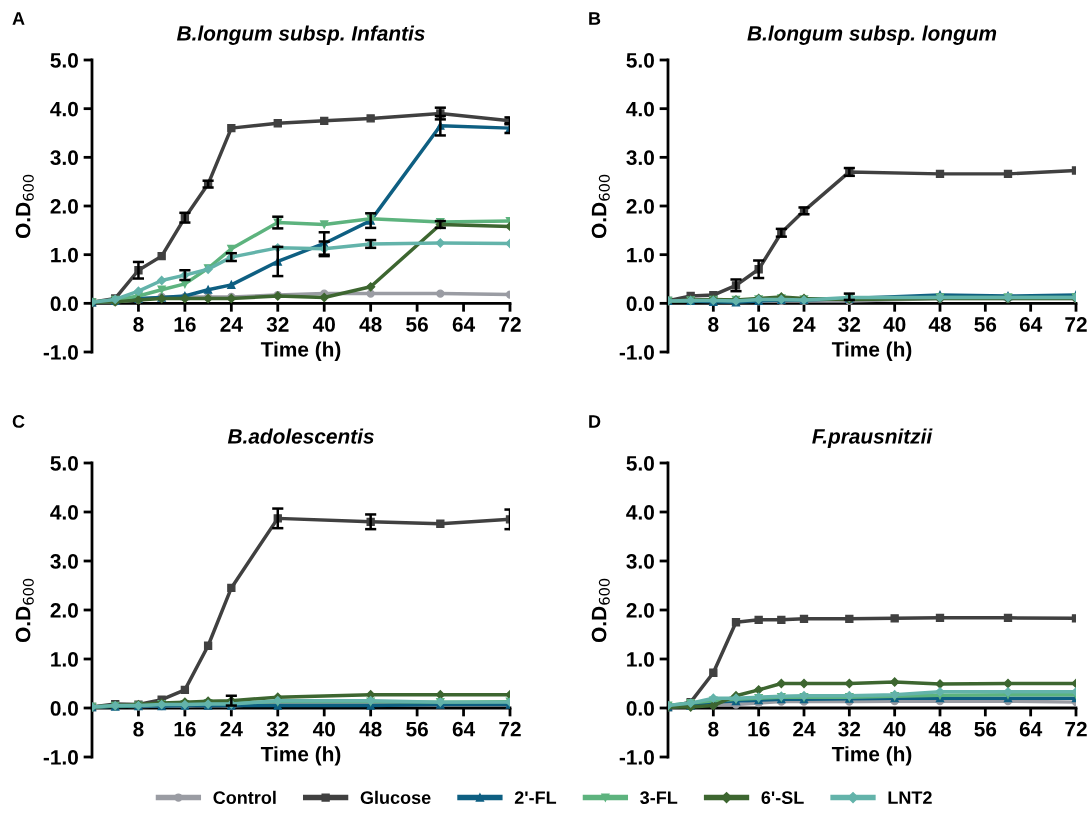 The height and width of the screenshot is (828, 1091). What do you see at coordinates (395, 797) in the screenshot?
I see `legend-label: Glucose` at bounding box center [395, 797].